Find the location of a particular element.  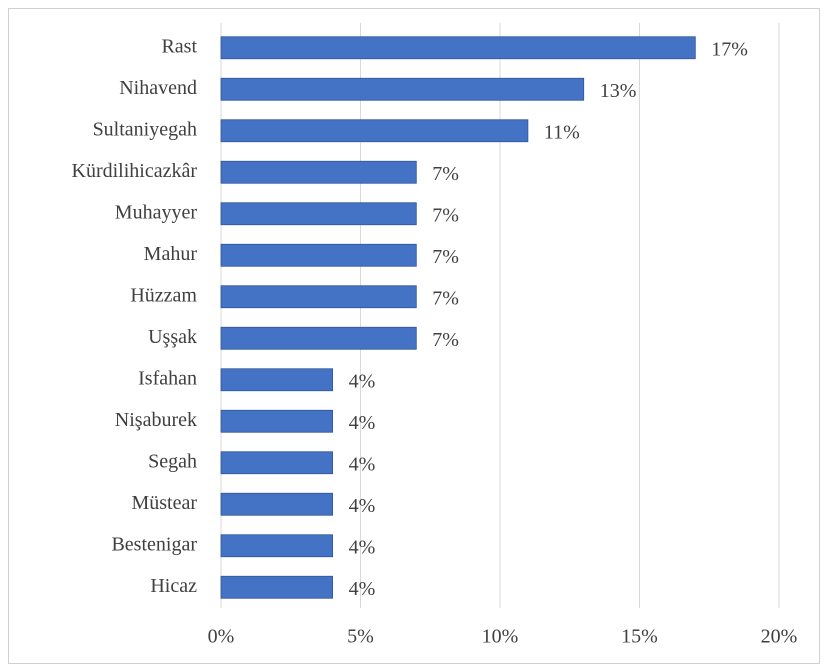

x-tick-label: 20% is located at coordinates (779, 637).